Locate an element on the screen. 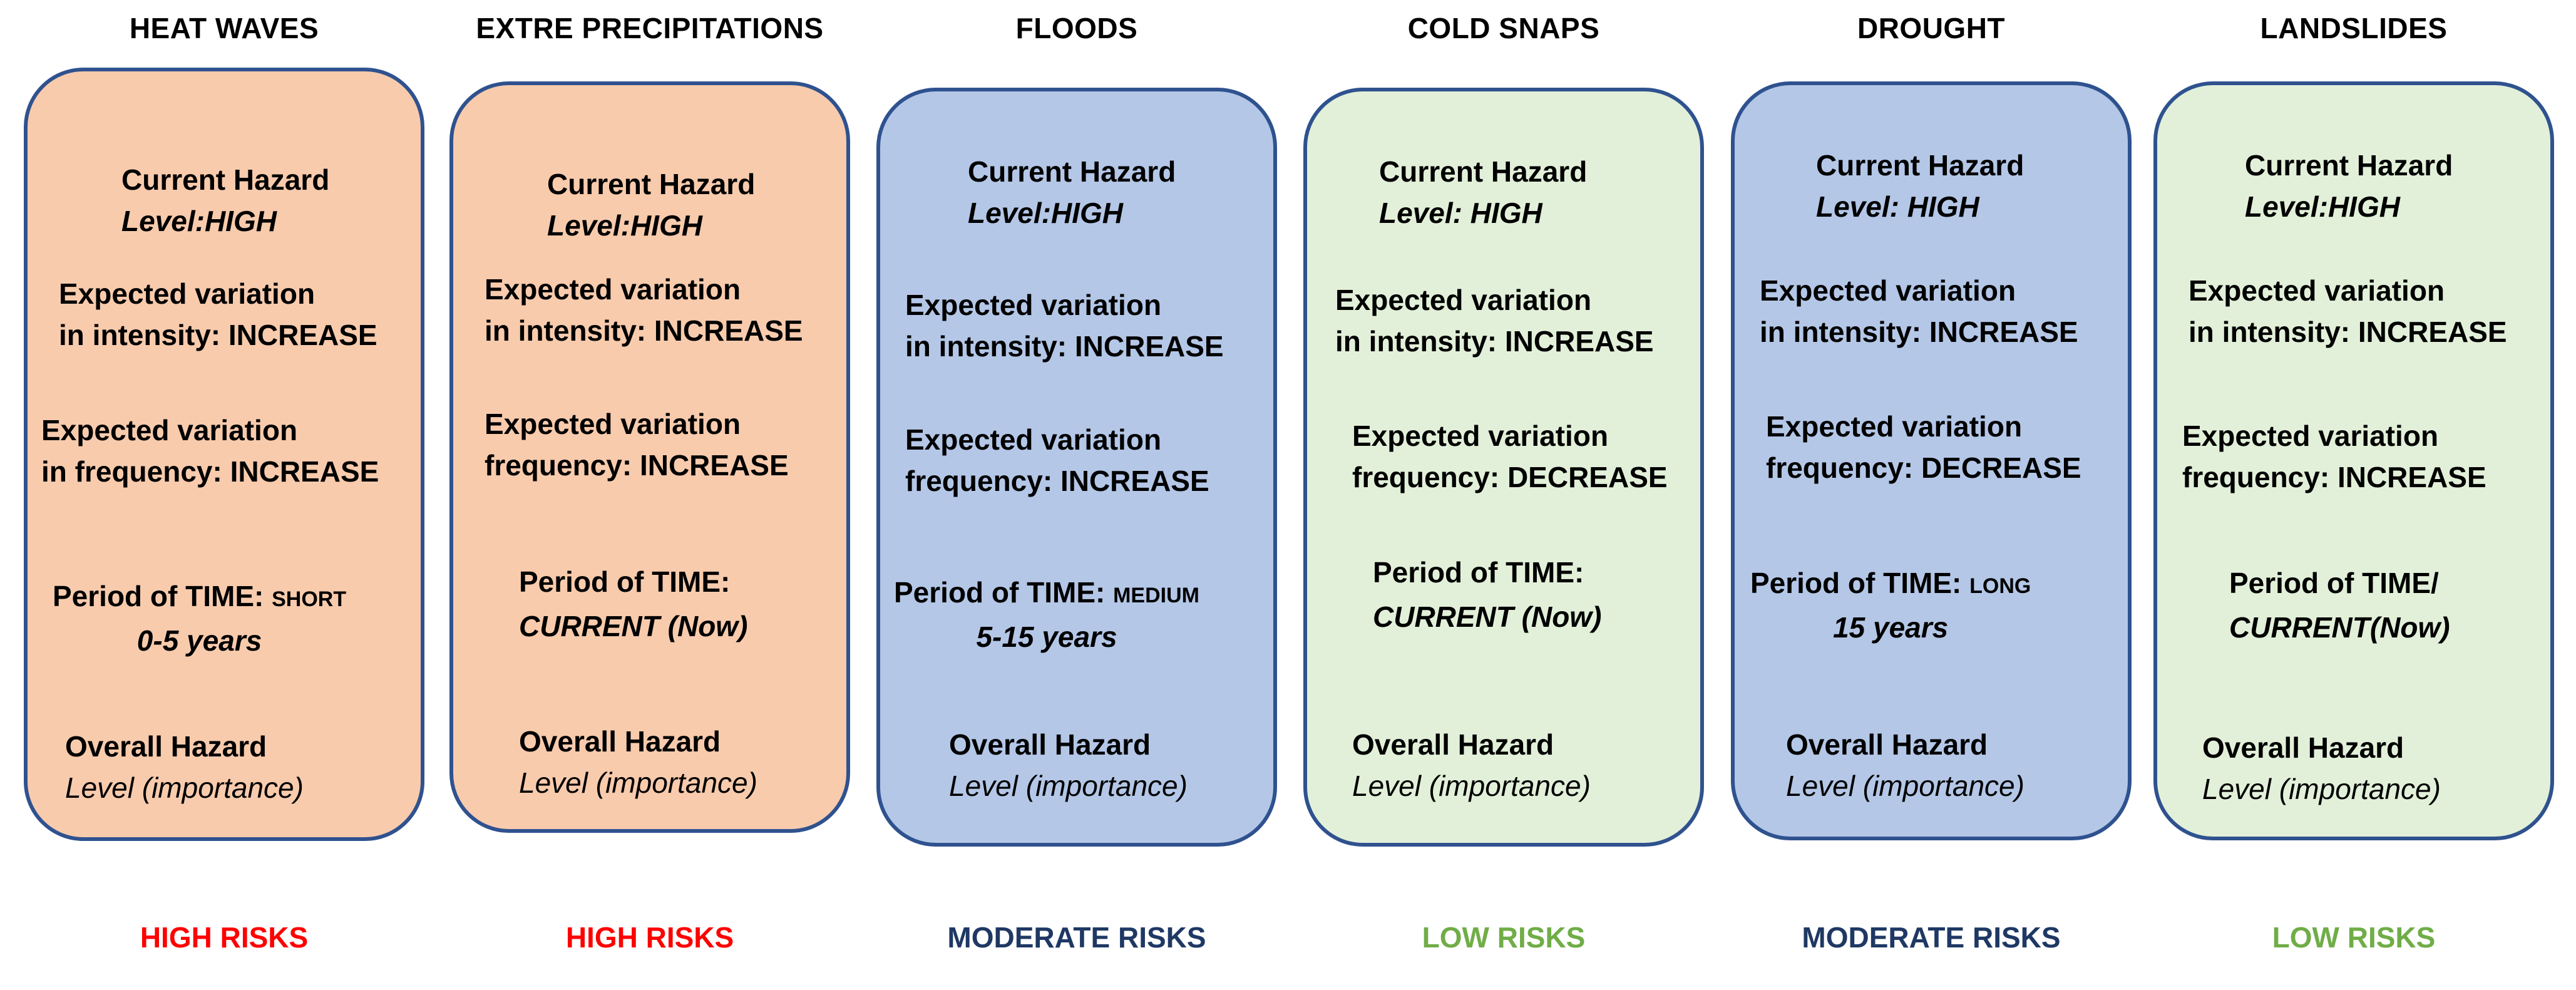 This screenshot has width=2576, height=990. time-period: Period of TIME: LONG 15 years is located at coordinates (1890, 605).